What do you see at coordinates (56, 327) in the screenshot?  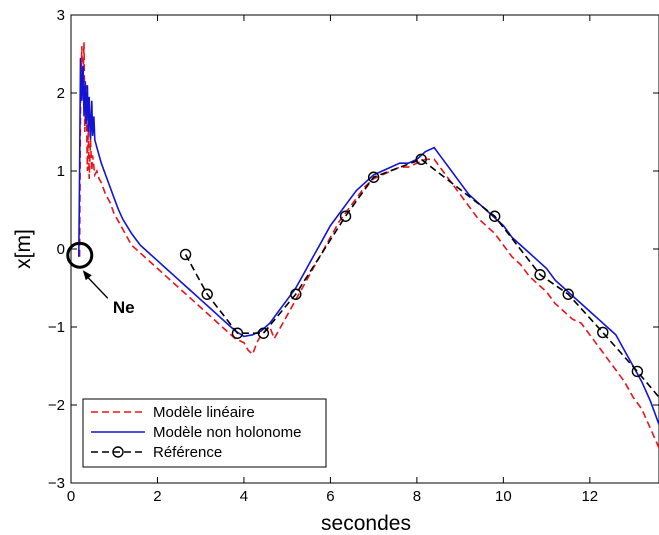 I see `y-tick-label: −1` at bounding box center [56, 327].